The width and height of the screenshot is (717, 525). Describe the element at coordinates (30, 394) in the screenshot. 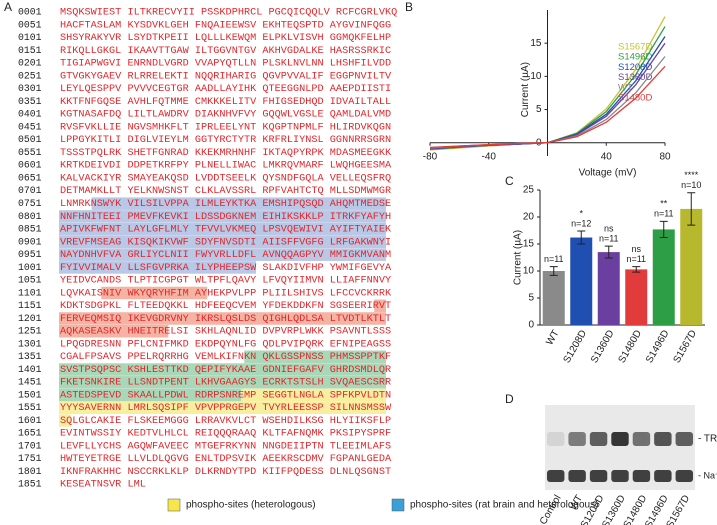

I see `residue-number: 1501` at that location.